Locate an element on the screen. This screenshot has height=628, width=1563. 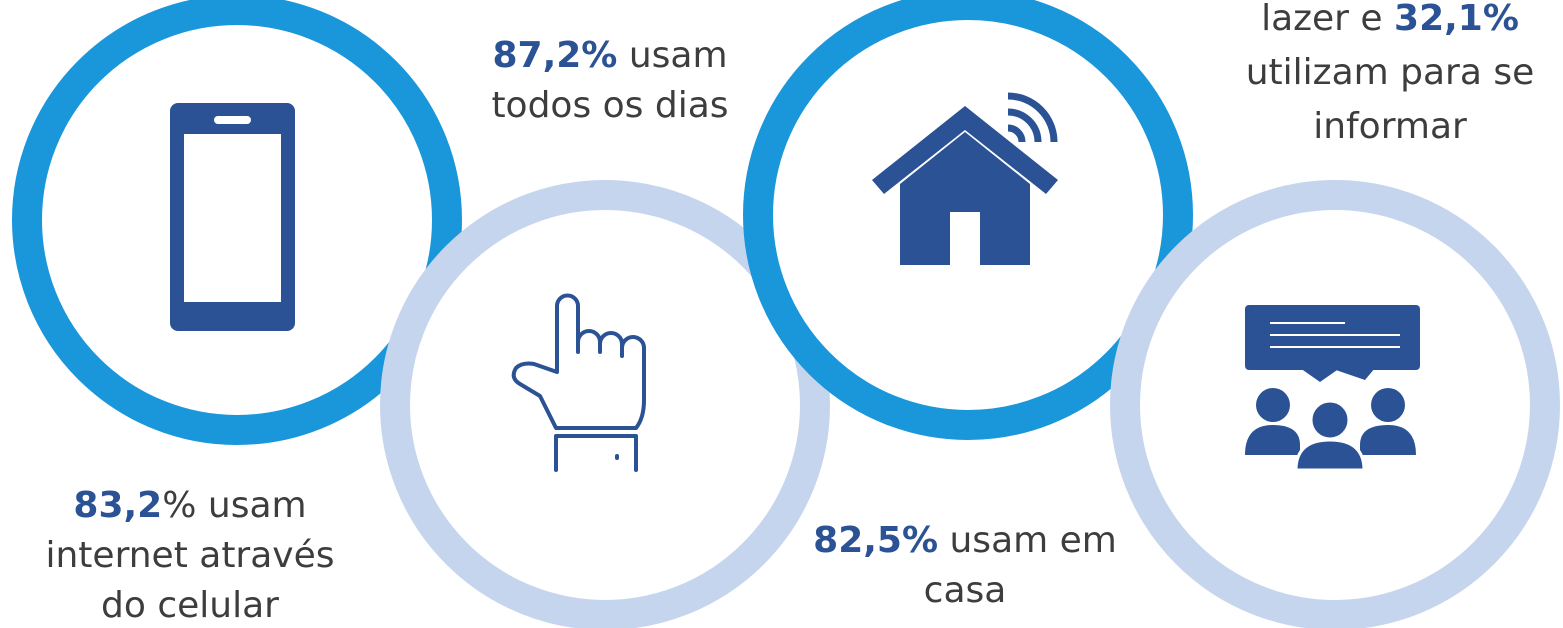
caption-line: utilizam para se is located at coordinates (1390, 72).